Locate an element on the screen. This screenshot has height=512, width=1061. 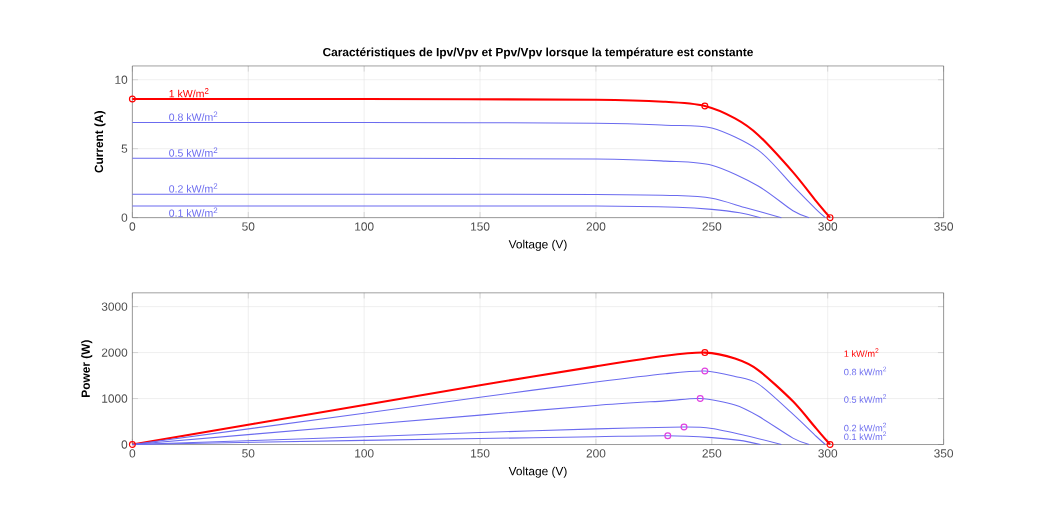
y-tick-label: 1000 is located at coordinates (115, 398).